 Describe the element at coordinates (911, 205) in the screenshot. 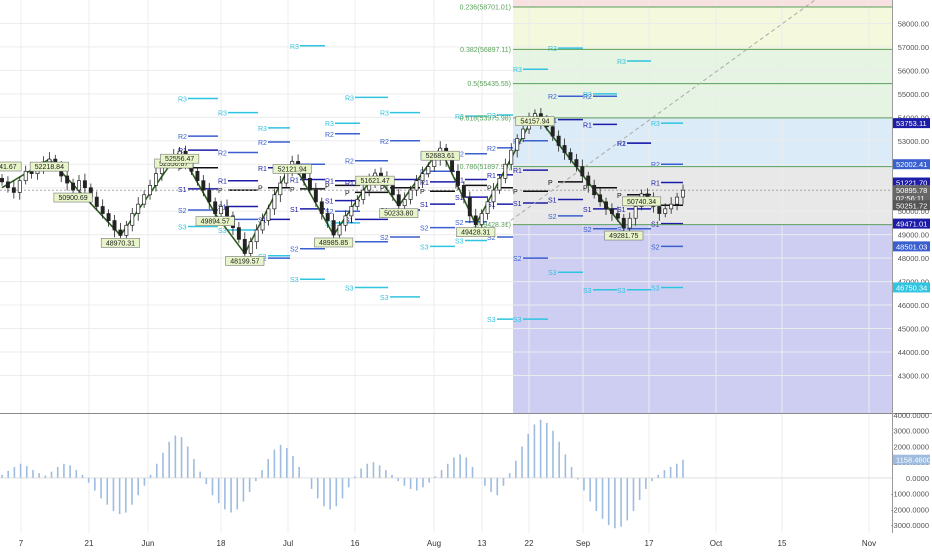

I see `price-axis-marker-text: 50251.72` at that location.